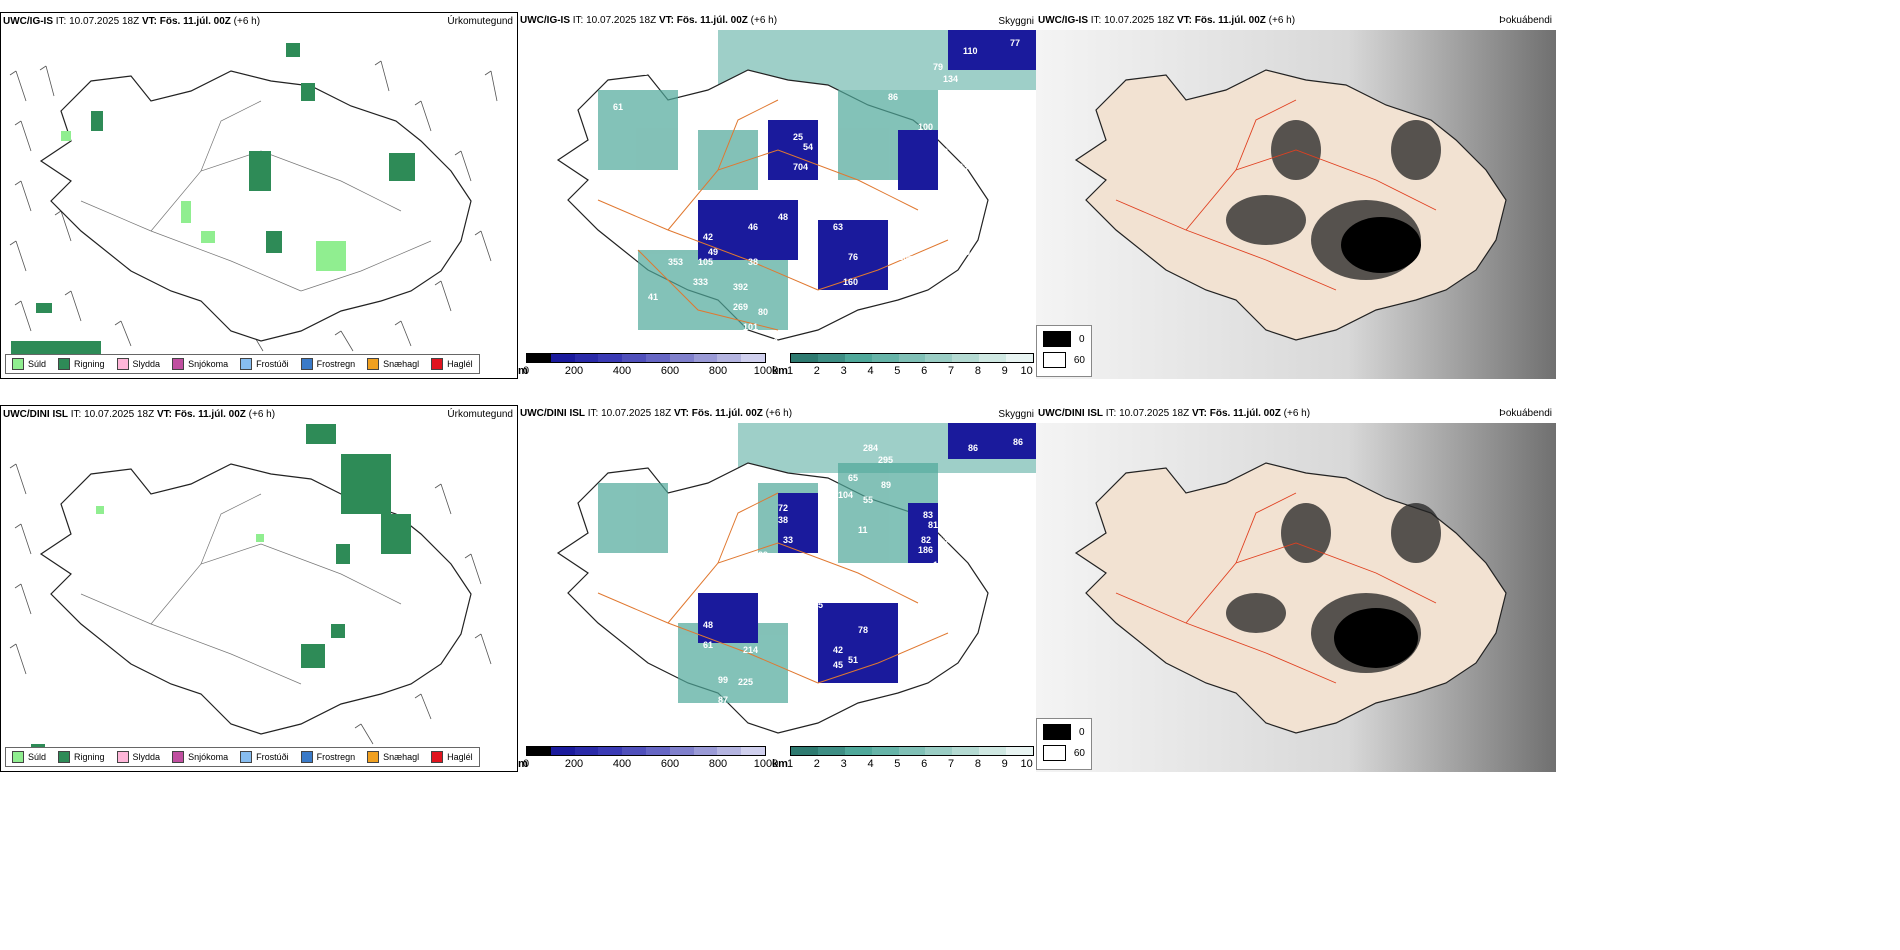  What do you see at coordinates (783, 217) in the screenshot?
I see `visibility-value-label: 48` at bounding box center [783, 217].